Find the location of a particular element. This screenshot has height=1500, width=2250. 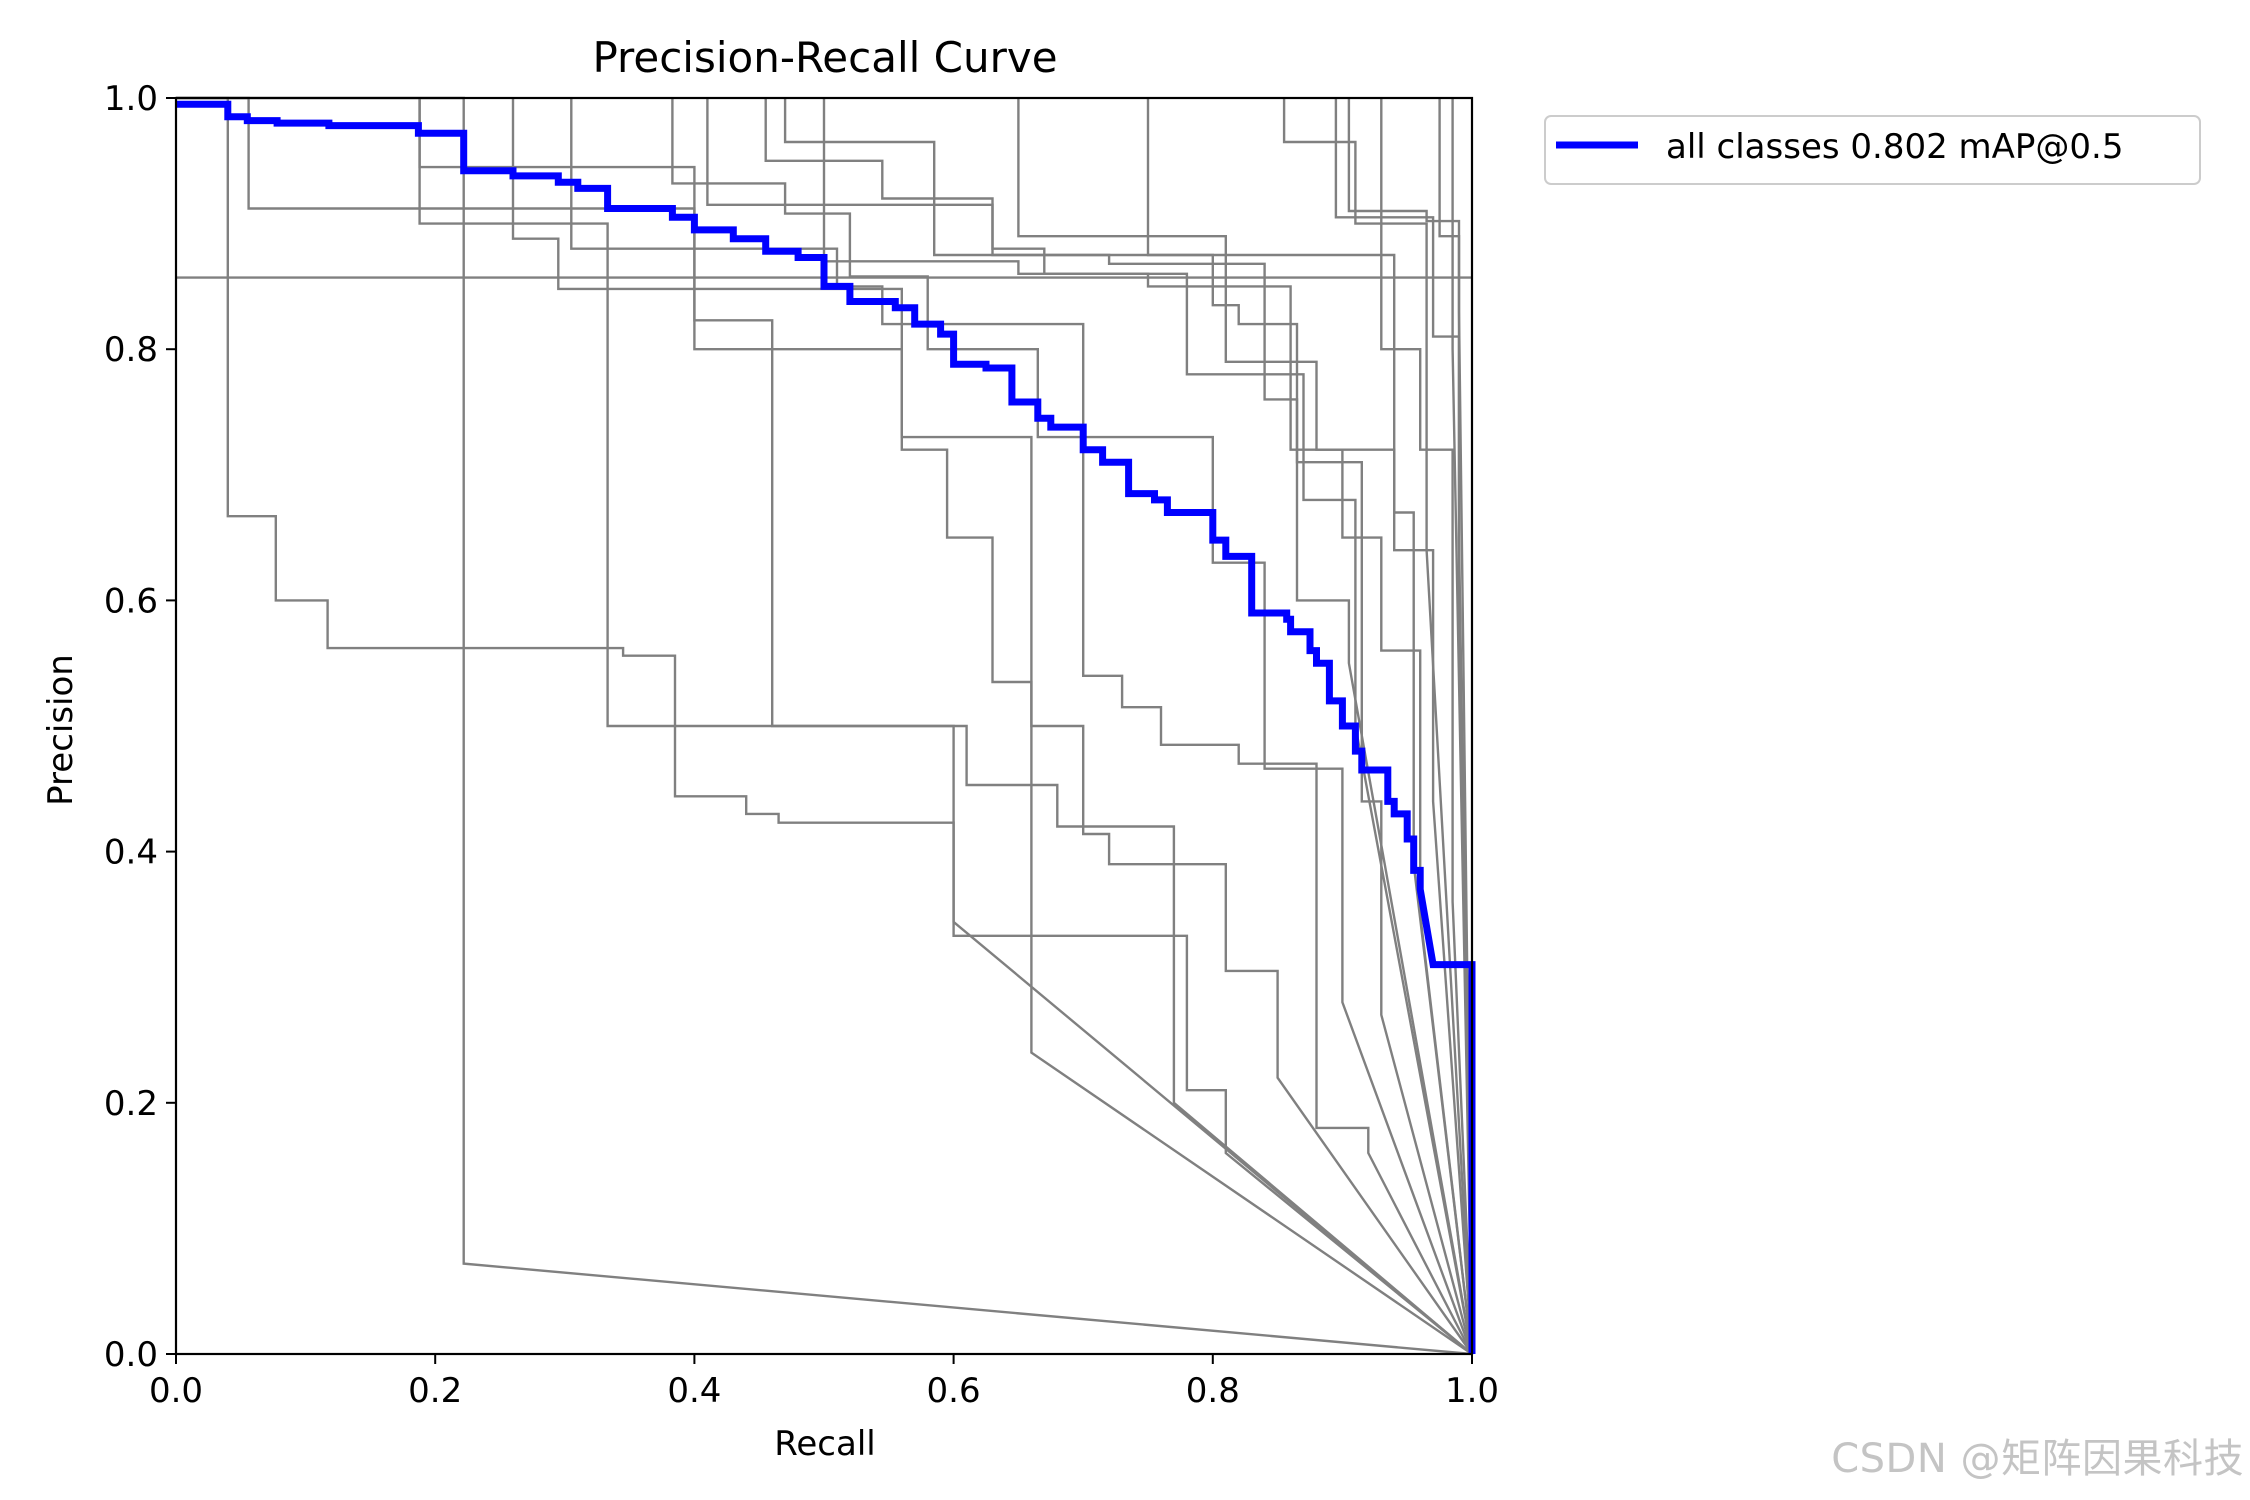

y-axis-ticks: 0.0 0.2 0.4 0.6 0.8 1.0 is located at coordinates (140, 727).